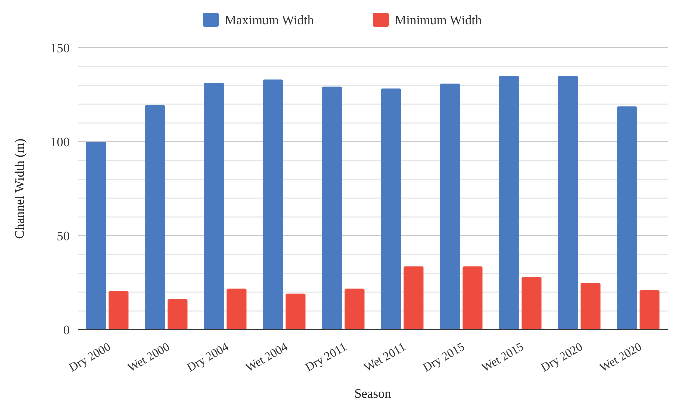  What do you see at coordinates (326, 357) in the screenshot?
I see `x-tick-label: Dry 2011` at bounding box center [326, 357].